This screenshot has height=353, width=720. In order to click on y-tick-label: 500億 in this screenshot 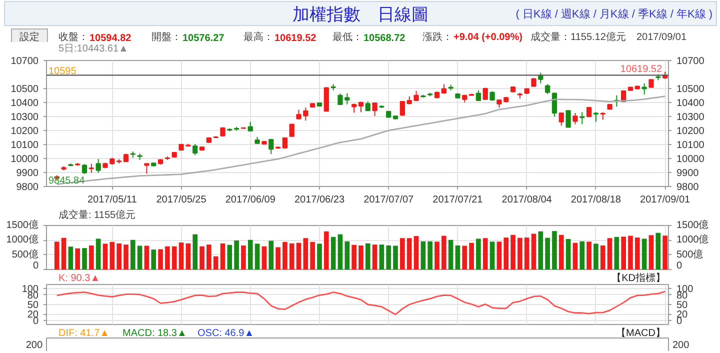, I will do `click(25, 254)`.